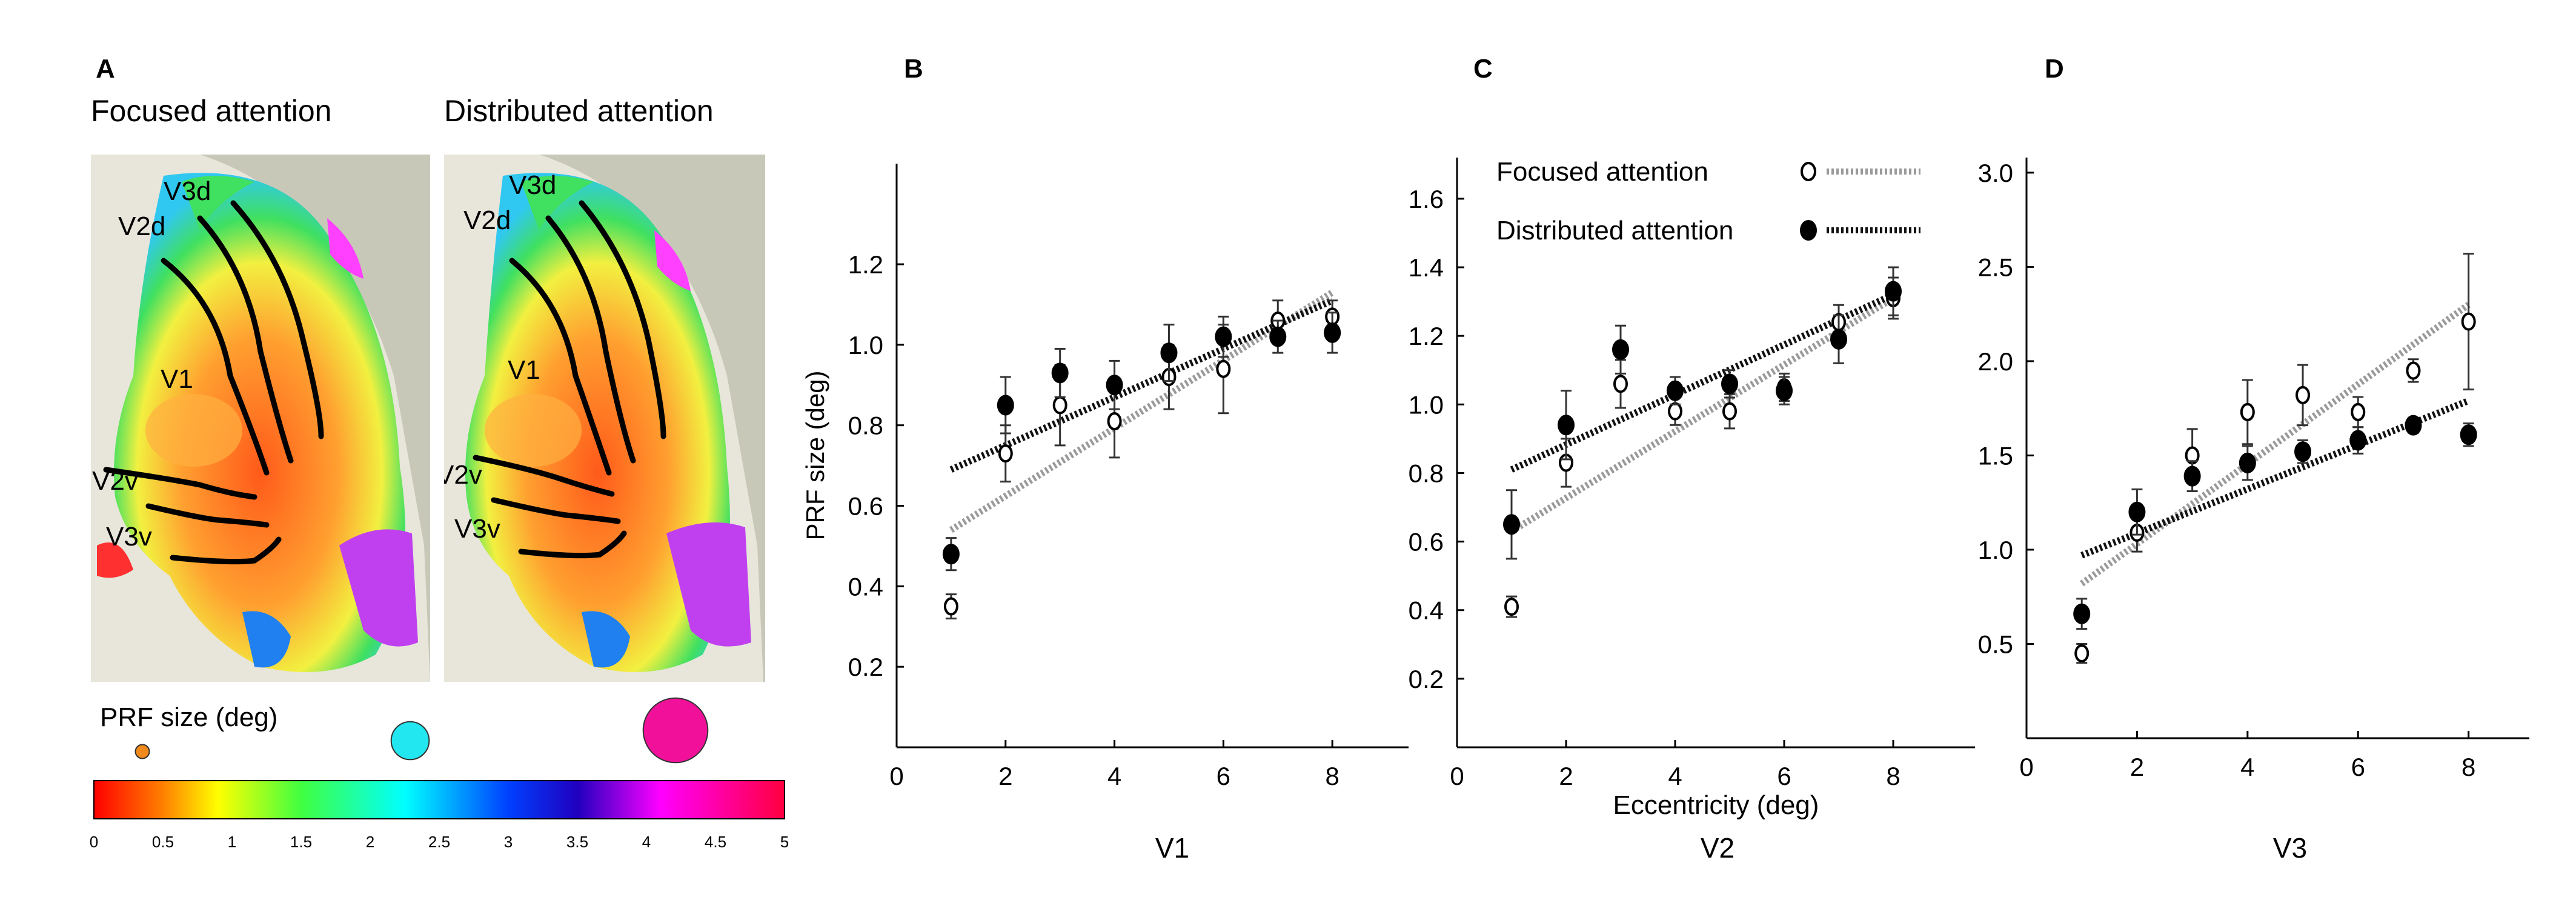 The width and height of the screenshot is (2576, 917). What do you see at coordinates (188, 717) in the screenshot?
I see `prf-size-legend-label: PRF size (deg)` at bounding box center [188, 717].